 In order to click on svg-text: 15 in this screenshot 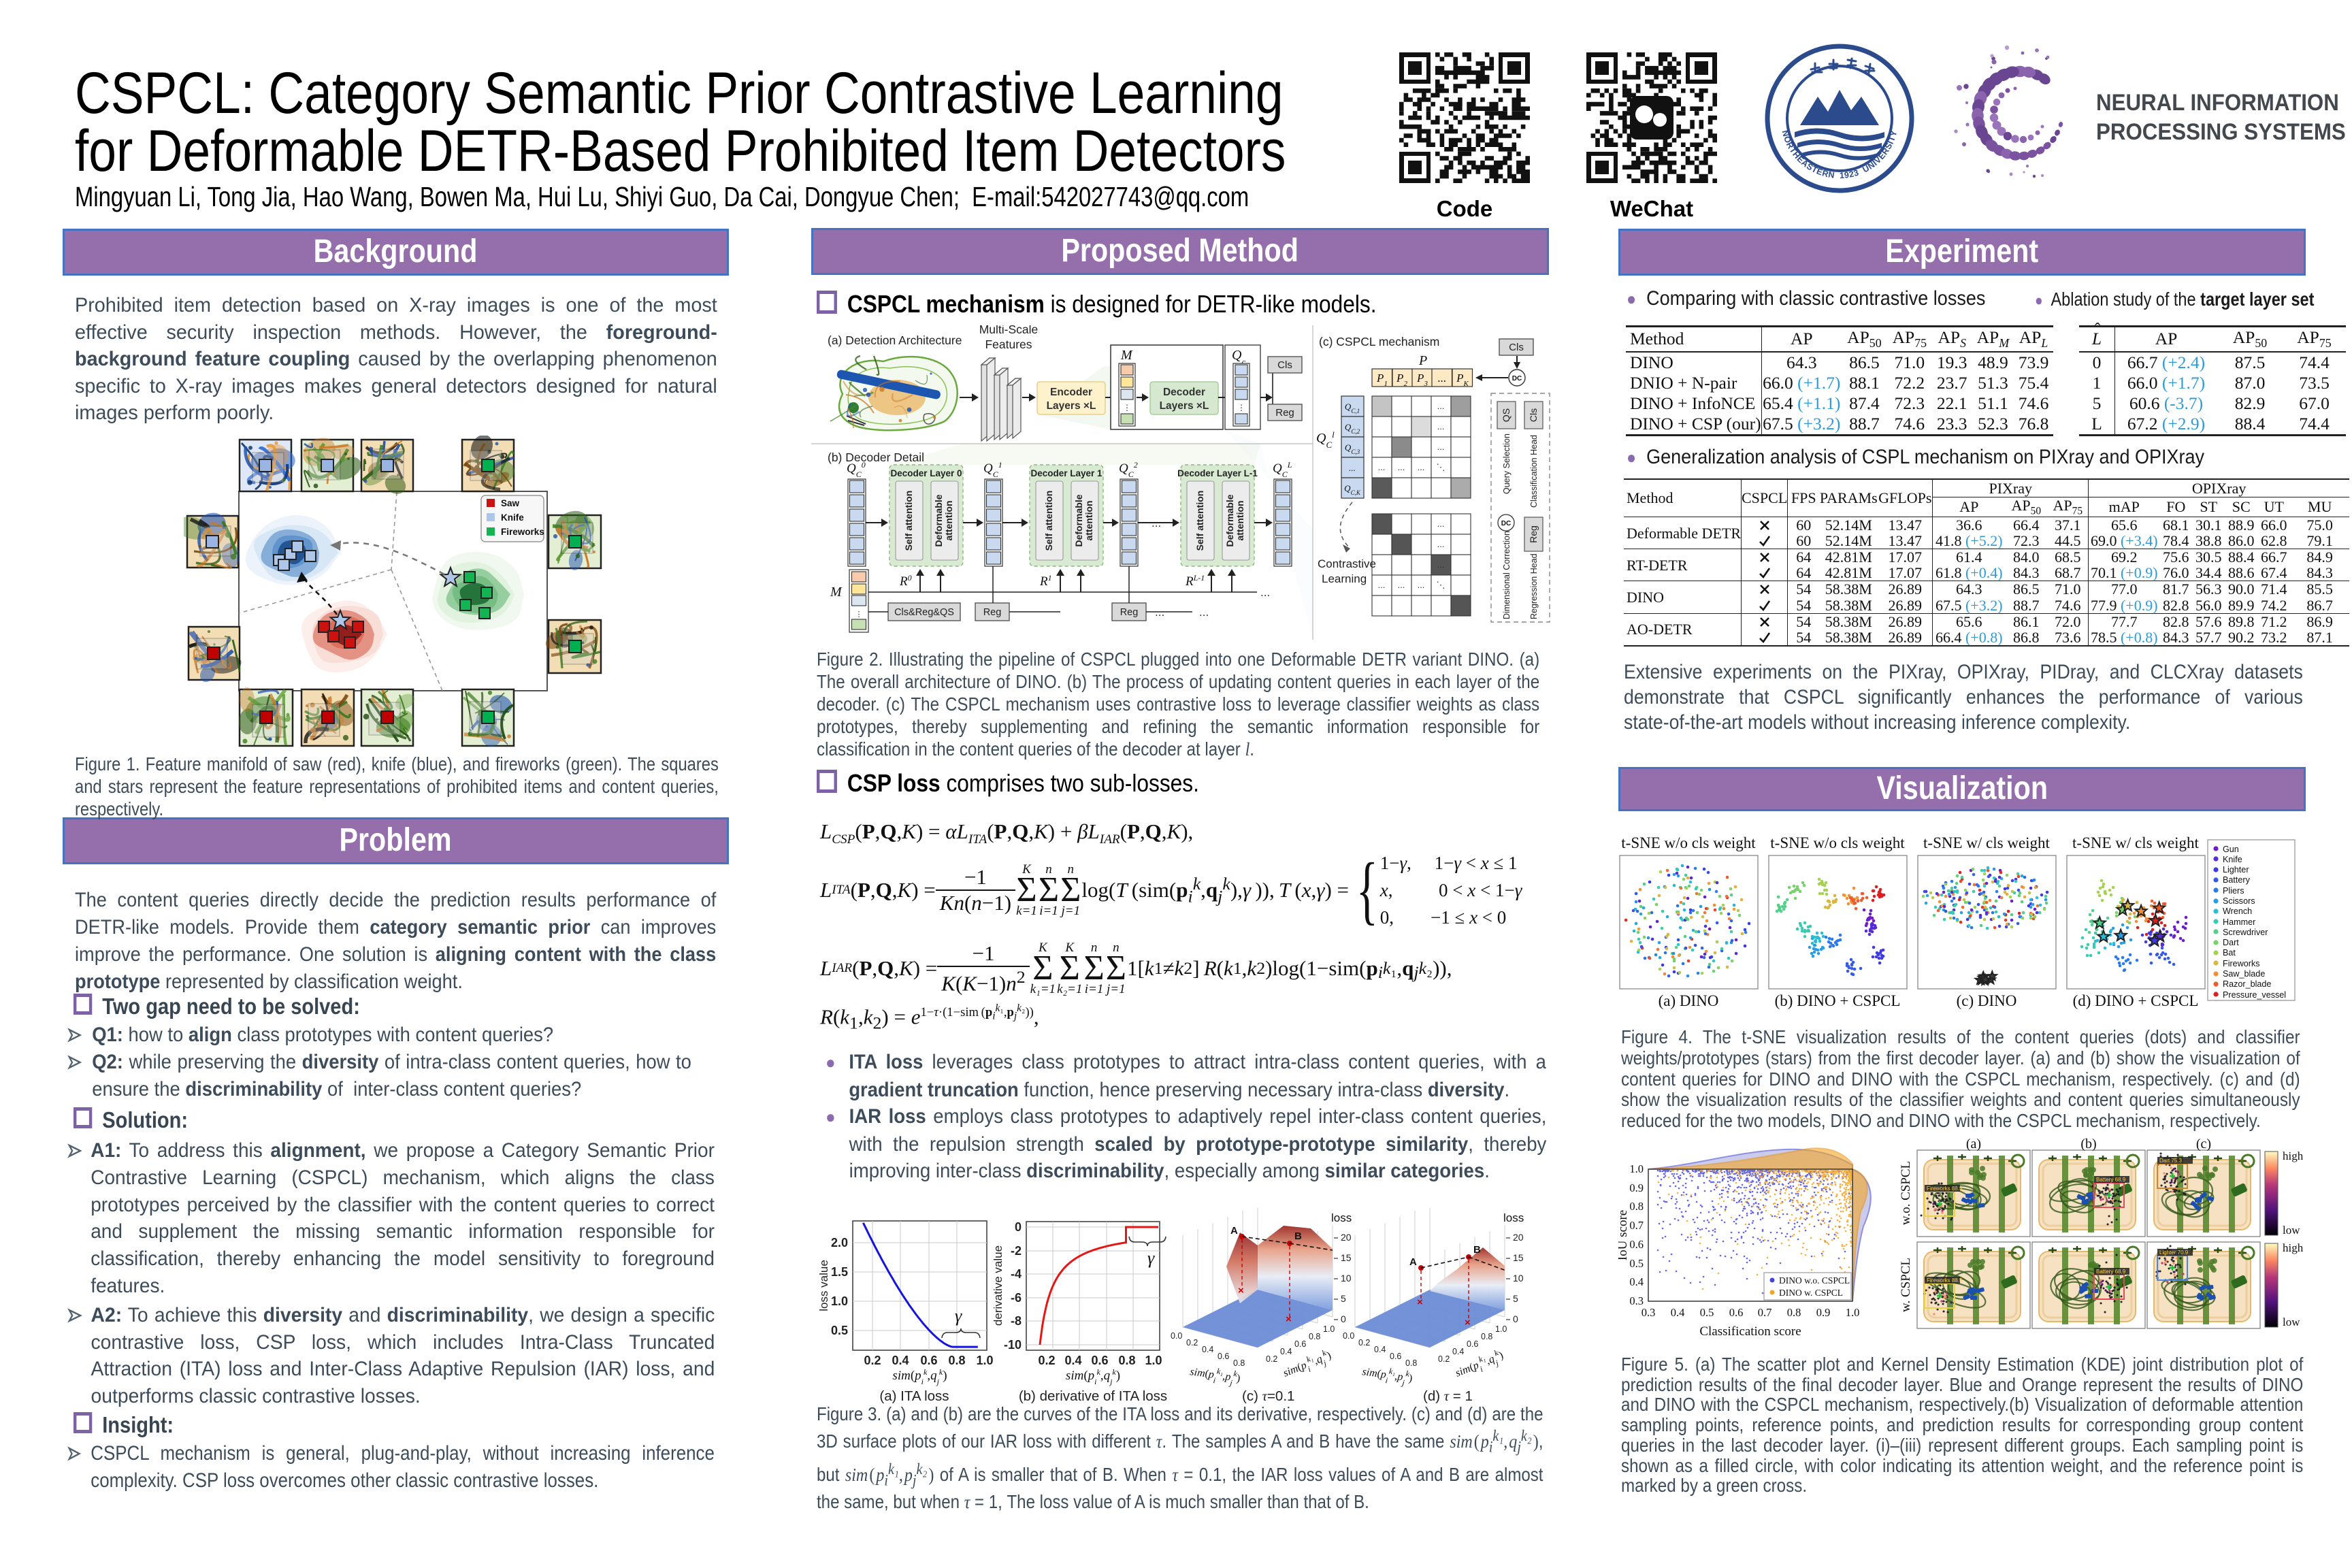, I will do `click(1347, 1257)`.